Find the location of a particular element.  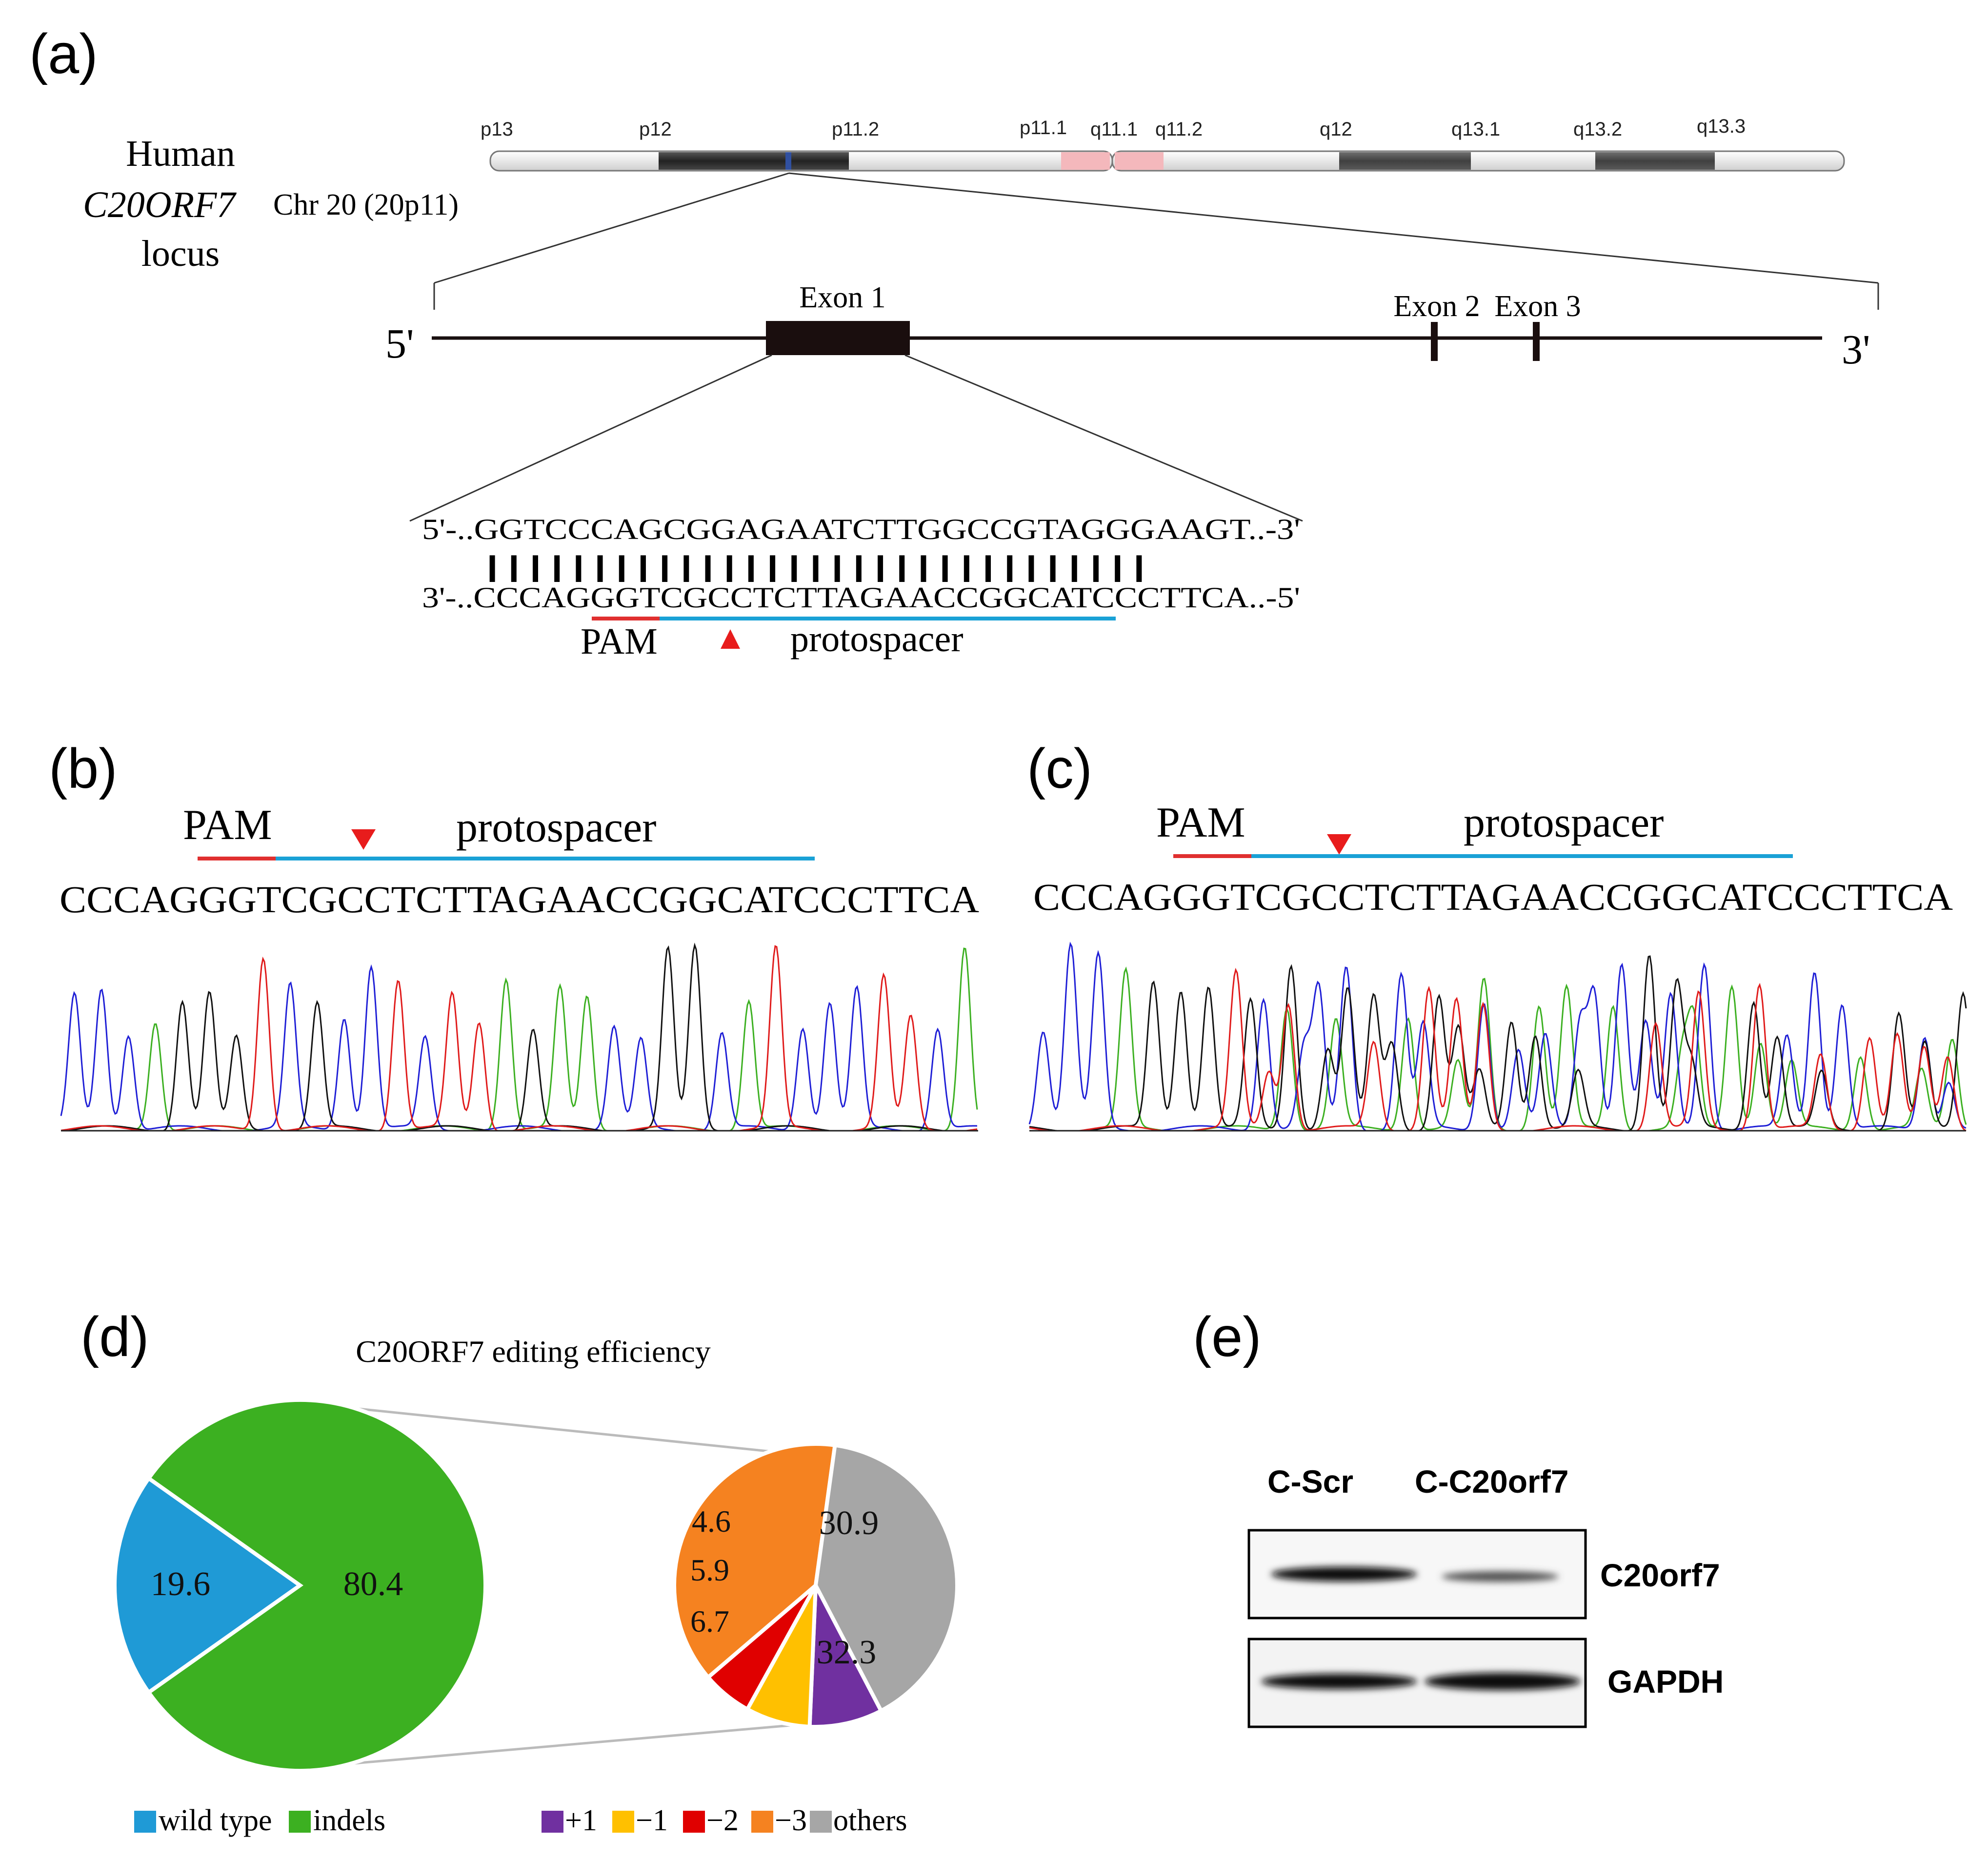

legend-label-plus1: +1 is located at coordinates (581, 1820).